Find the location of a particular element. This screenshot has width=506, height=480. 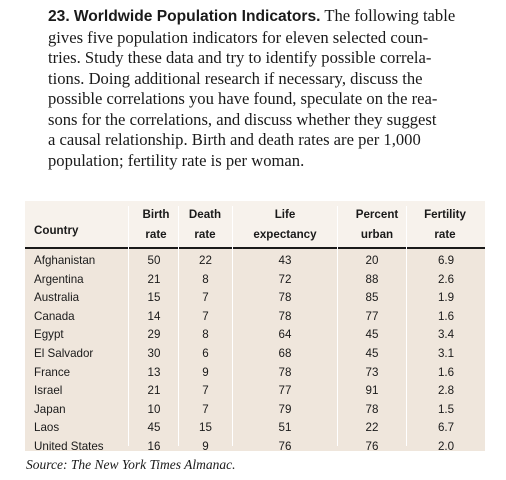

country-name: Argentina is located at coordinates (59, 279).